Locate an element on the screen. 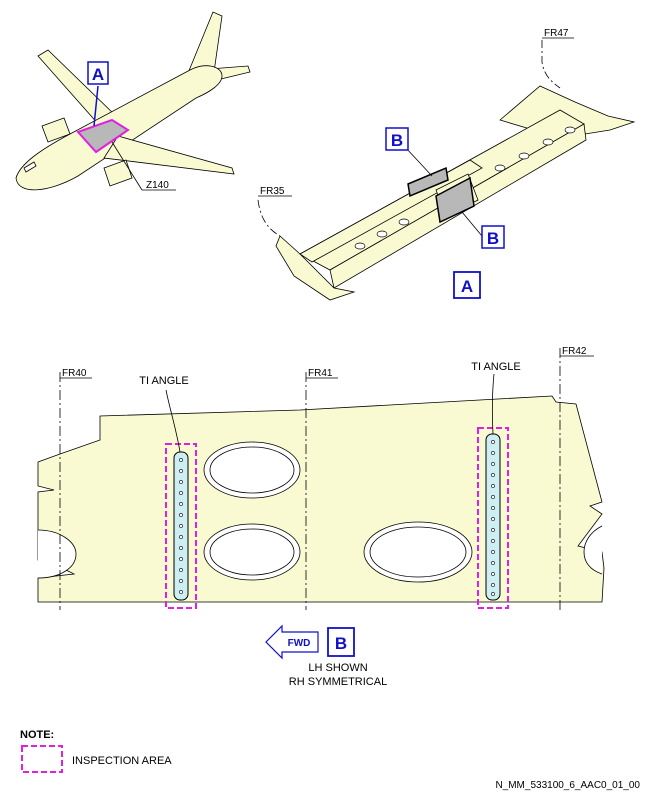  ti-angle-right-label: TI ANGLE is located at coordinates (496, 367).